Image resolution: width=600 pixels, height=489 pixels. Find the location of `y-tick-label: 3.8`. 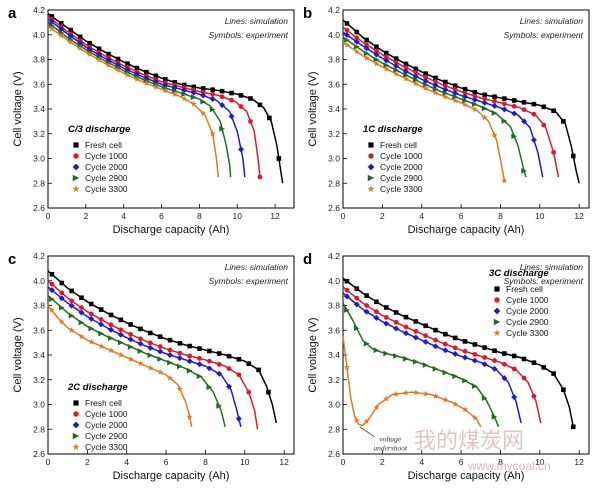

y-tick-label: 3.8 is located at coordinates (39, 60).